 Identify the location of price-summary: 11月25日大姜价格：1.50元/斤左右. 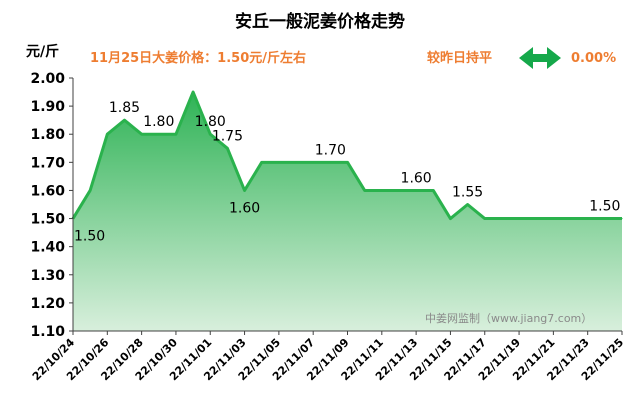
(198, 58).